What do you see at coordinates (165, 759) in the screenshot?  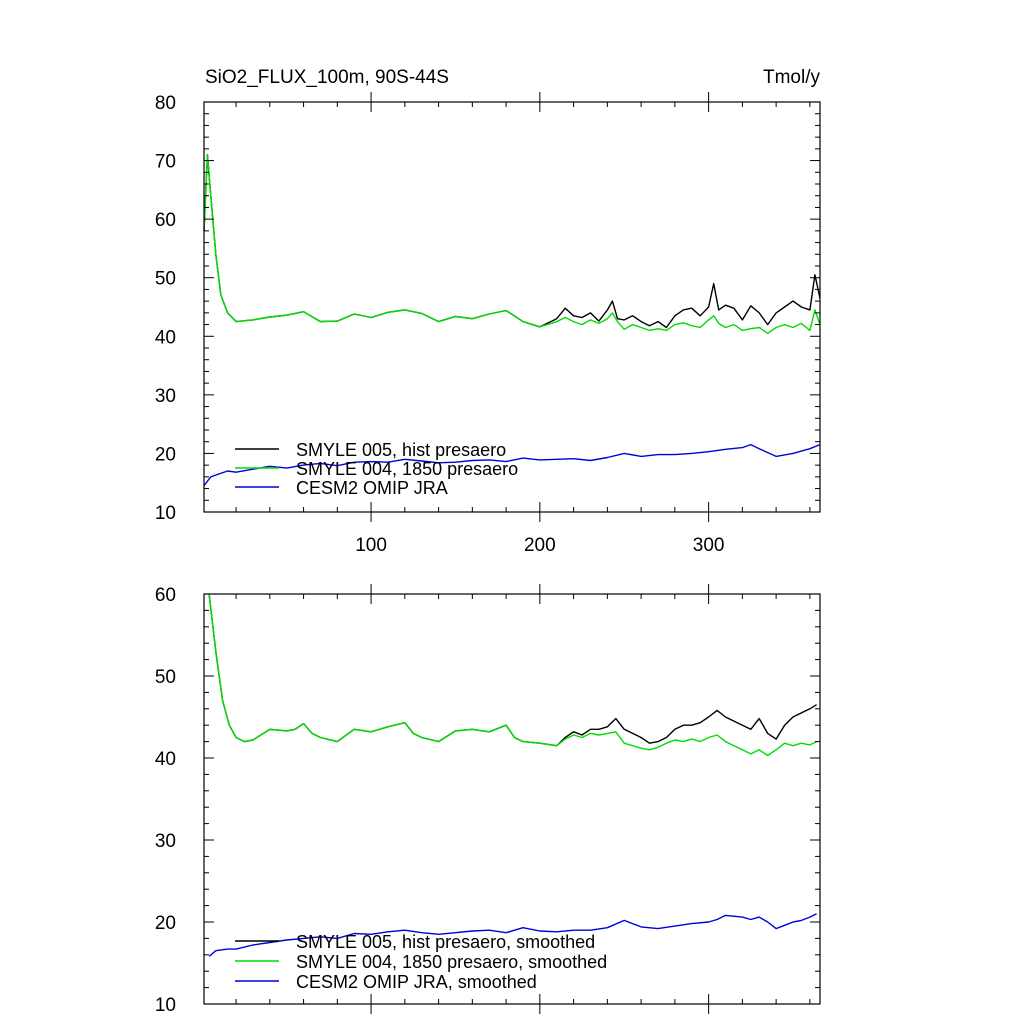 I see `bottom-y-tick-label: 40` at bounding box center [165, 759].